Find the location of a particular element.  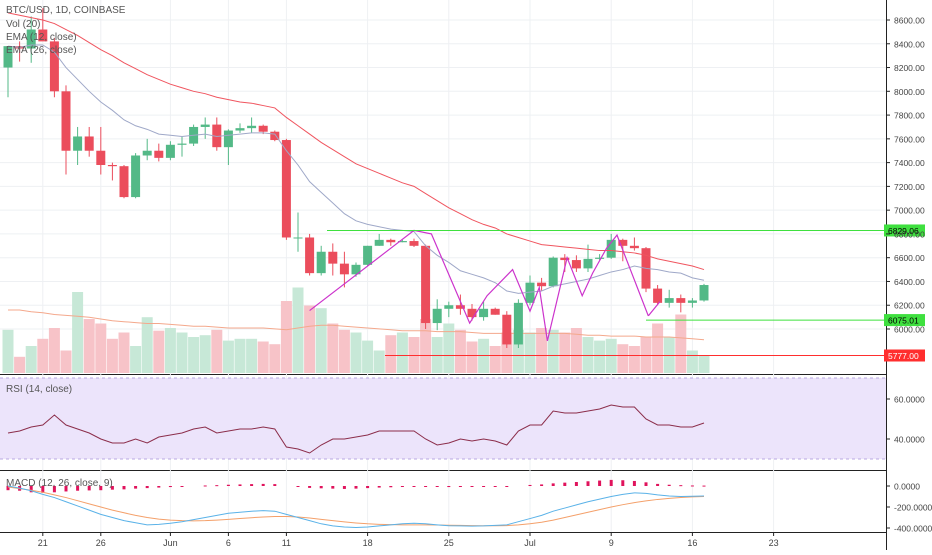

symbol-title: BTC/USD, 1D, COINBASE is located at coordinates (66, 10).